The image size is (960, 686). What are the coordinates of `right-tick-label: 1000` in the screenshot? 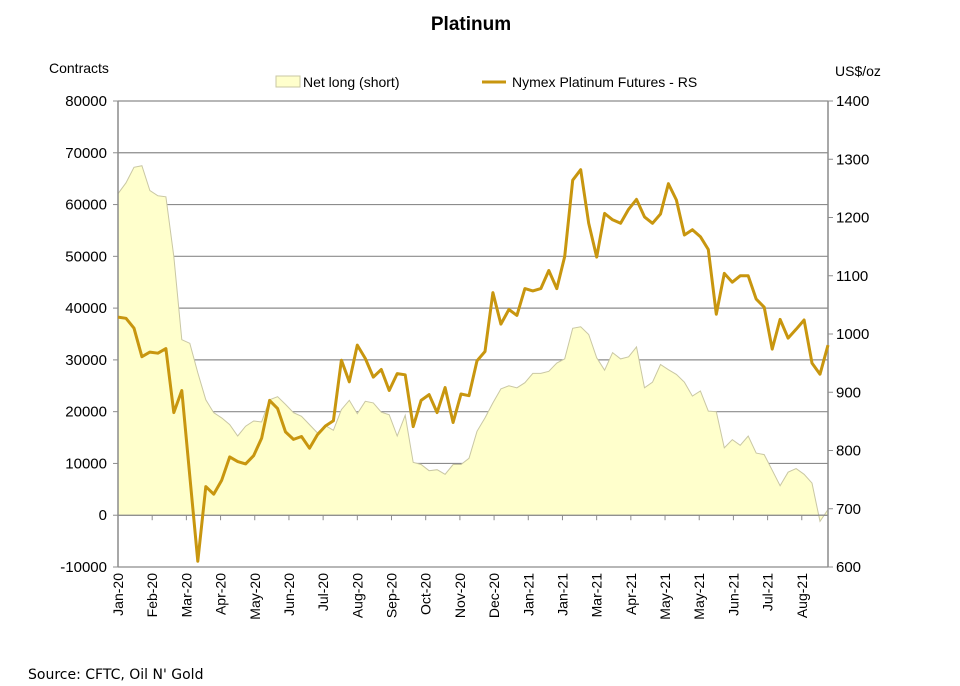 It's located at (852, 334).